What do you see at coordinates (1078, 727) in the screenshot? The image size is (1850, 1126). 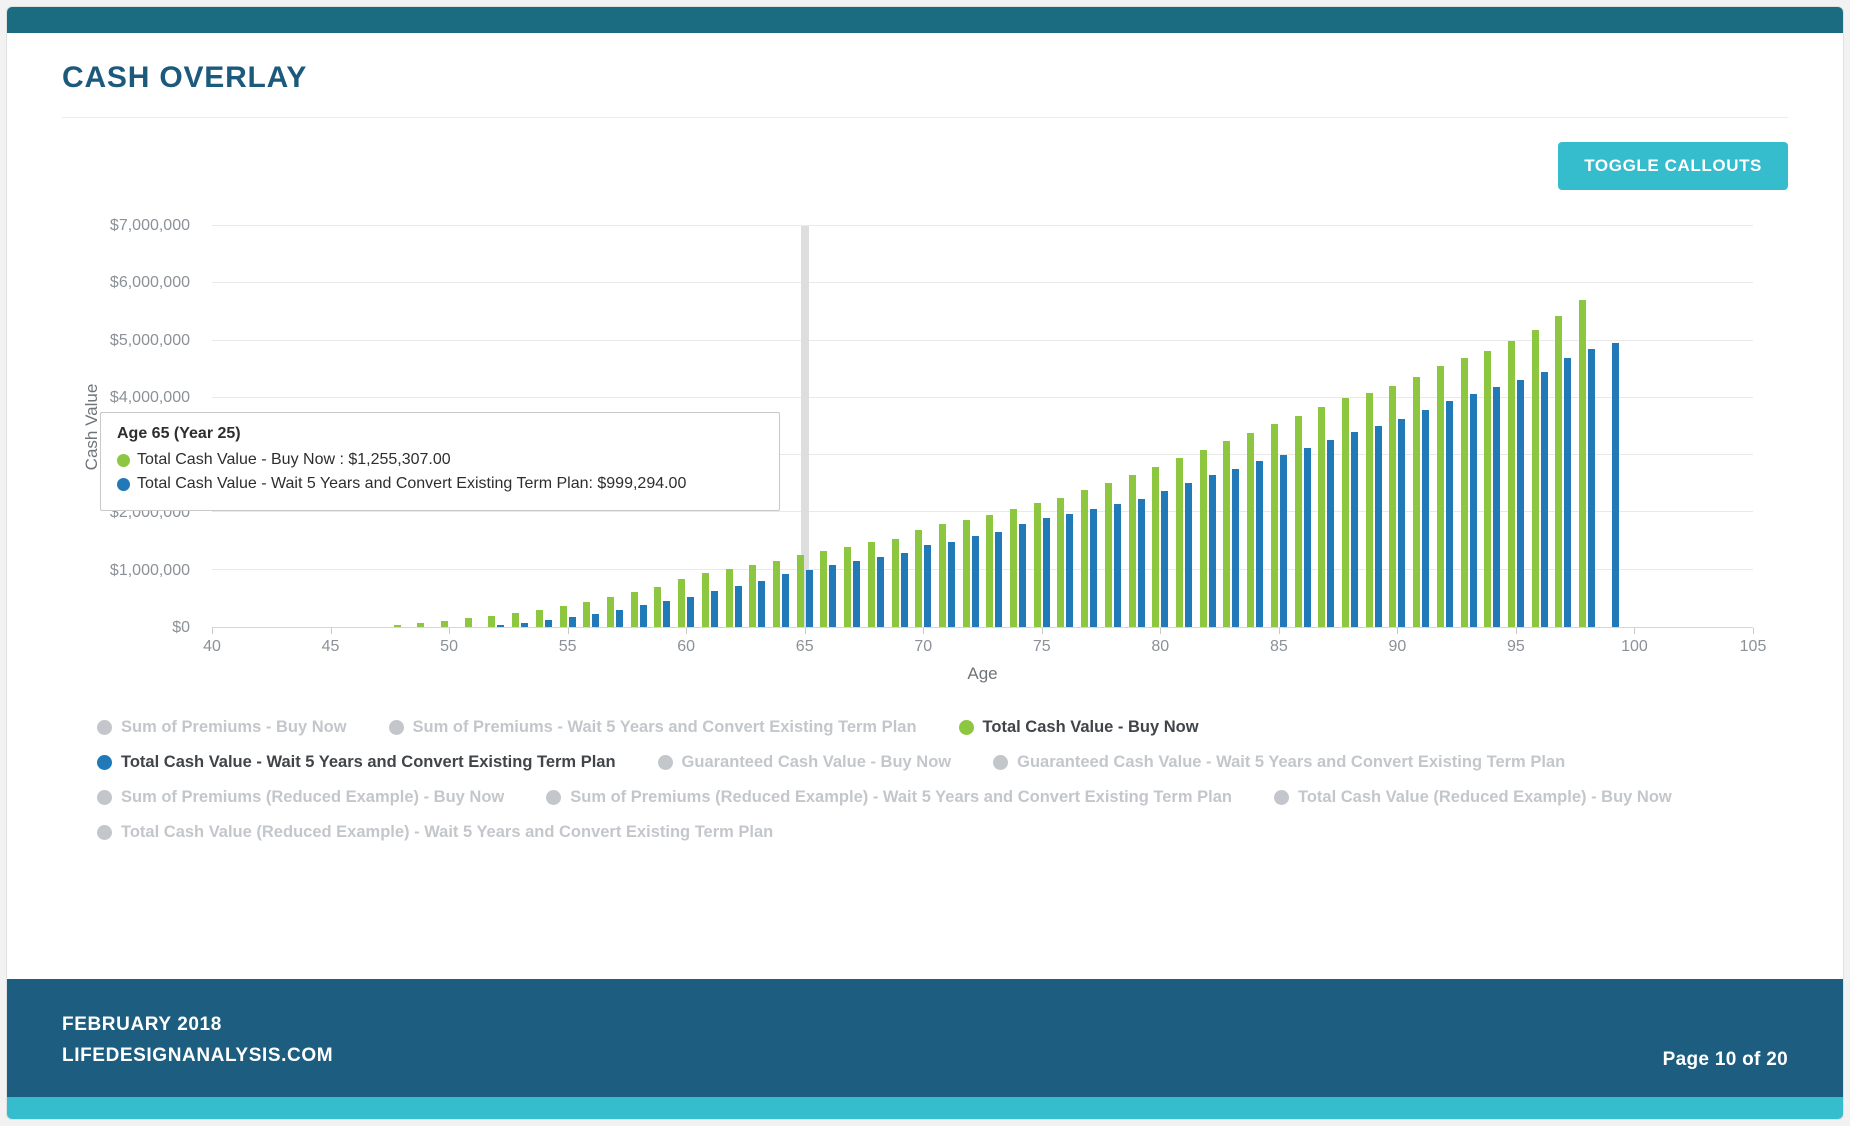 I see `legend-item: Total Cash Value - Buy Now` at bounding box center [1078, 727].